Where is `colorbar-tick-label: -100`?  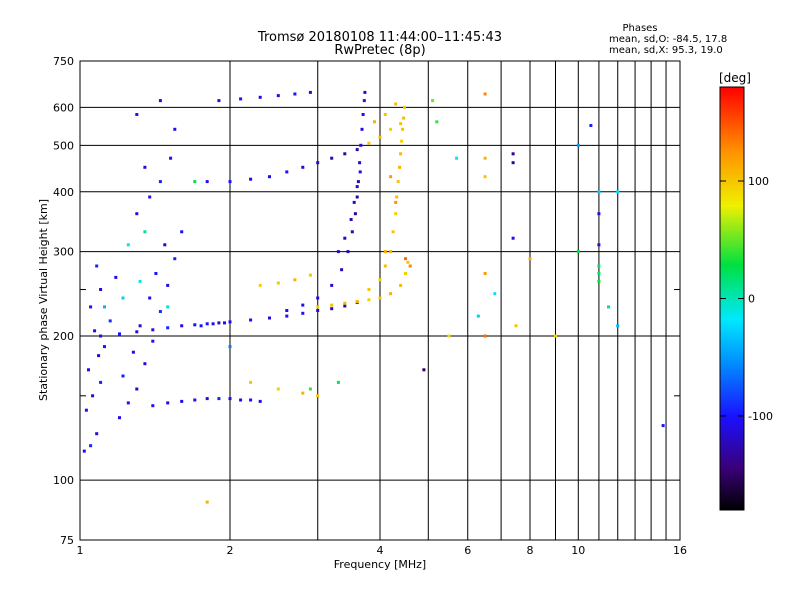 colorbar-tick-label: -100 is located at coordinates (760, 416).